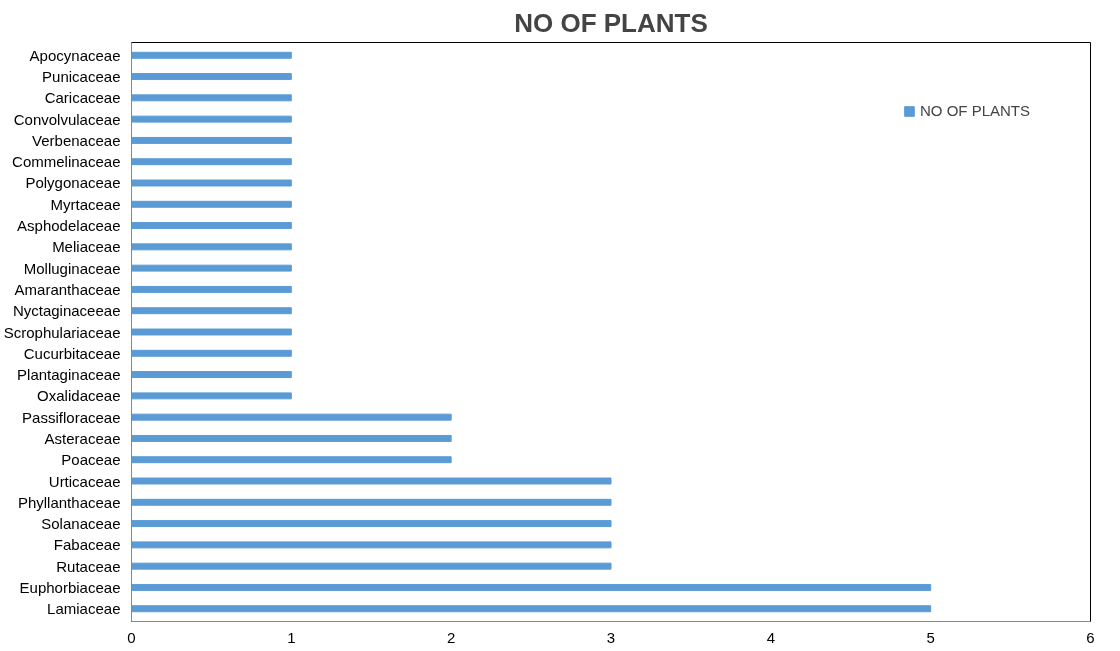 This screenshot has width=1120, height=651. I want to click on y-tick-label: Verbenaceae, so click(76, 140).